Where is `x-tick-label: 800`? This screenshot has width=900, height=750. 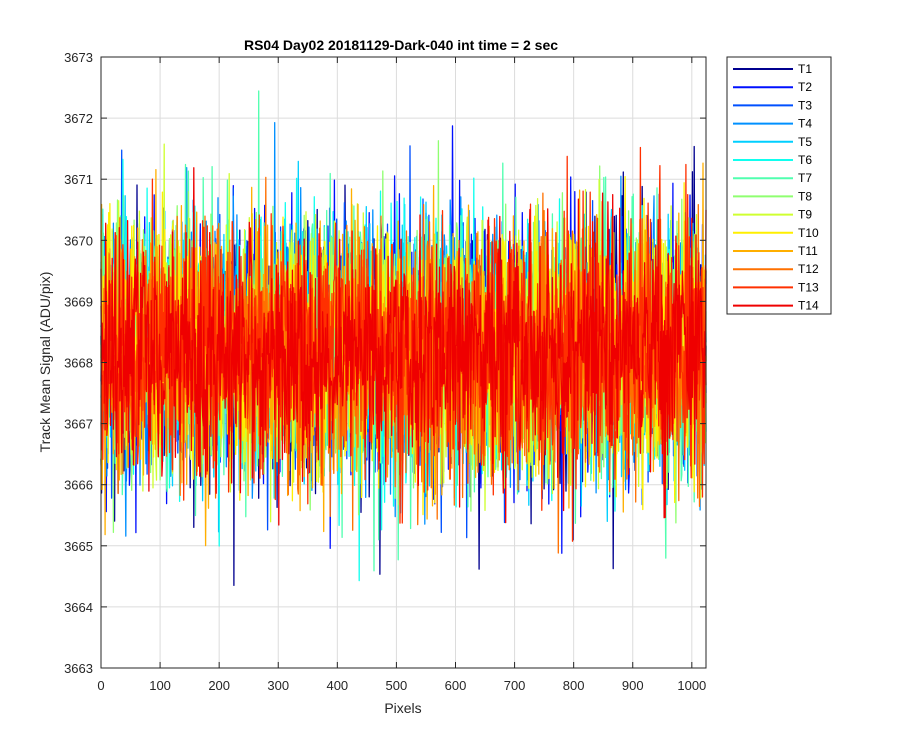 x-tick-label: 800 is located at coordinates (574, 685).